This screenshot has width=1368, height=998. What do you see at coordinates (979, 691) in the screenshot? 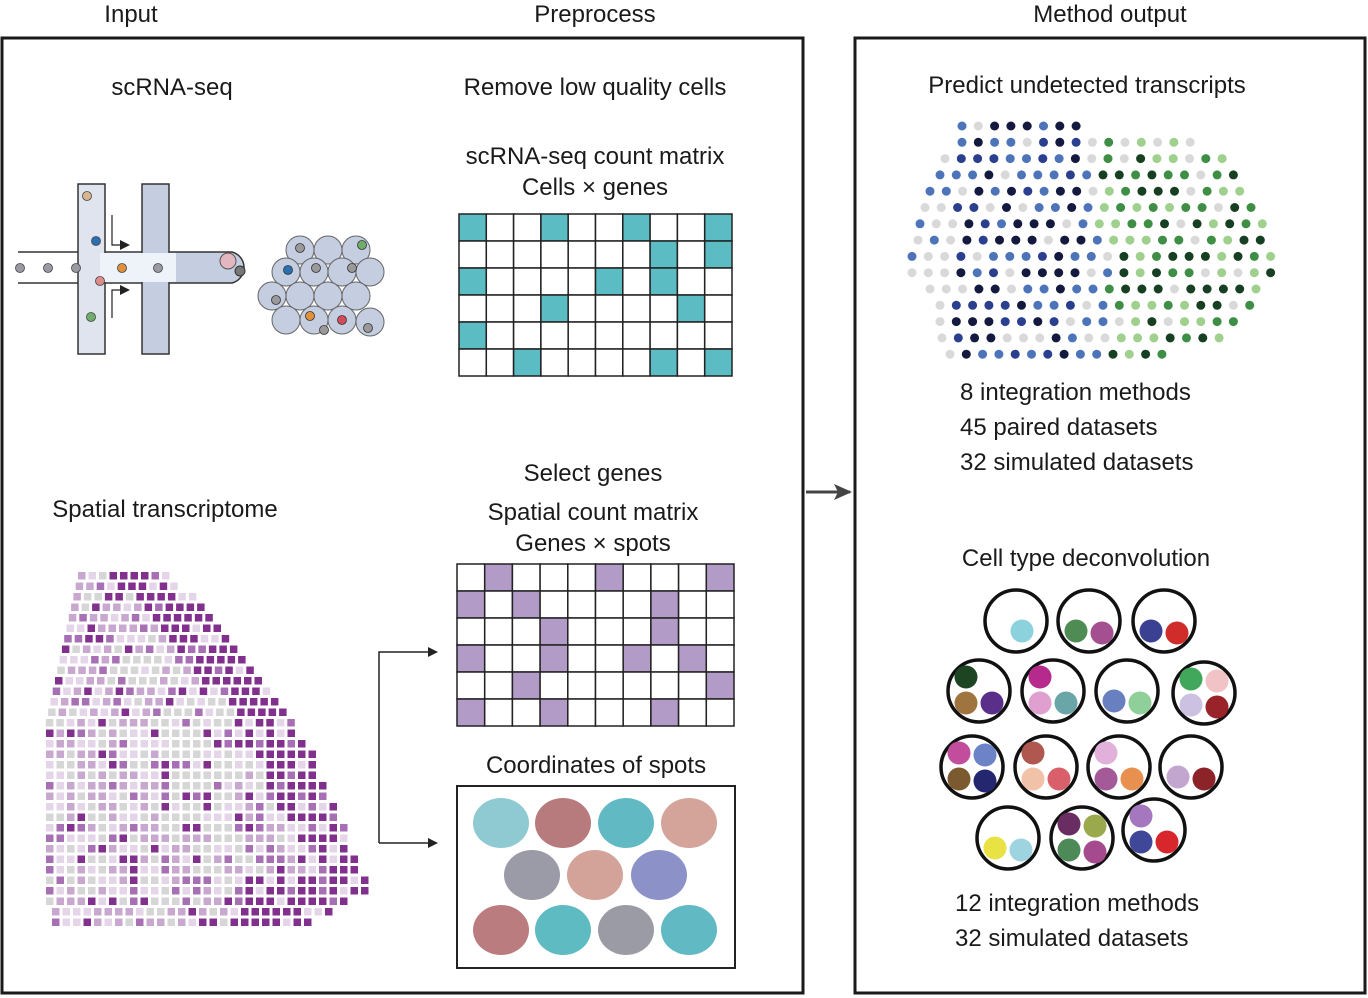
I see `deconv-spot` at bounding box center [979, 691].